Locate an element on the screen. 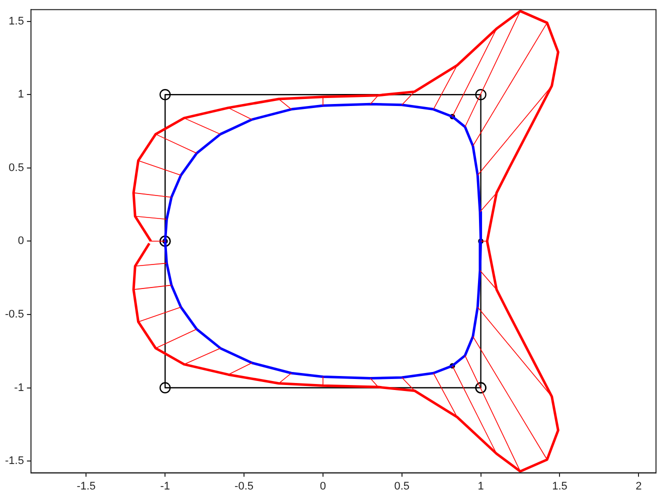 The width and height of the screenshot is (664, 498). y-tick-label: 0 is located at coordinates (21, 241).